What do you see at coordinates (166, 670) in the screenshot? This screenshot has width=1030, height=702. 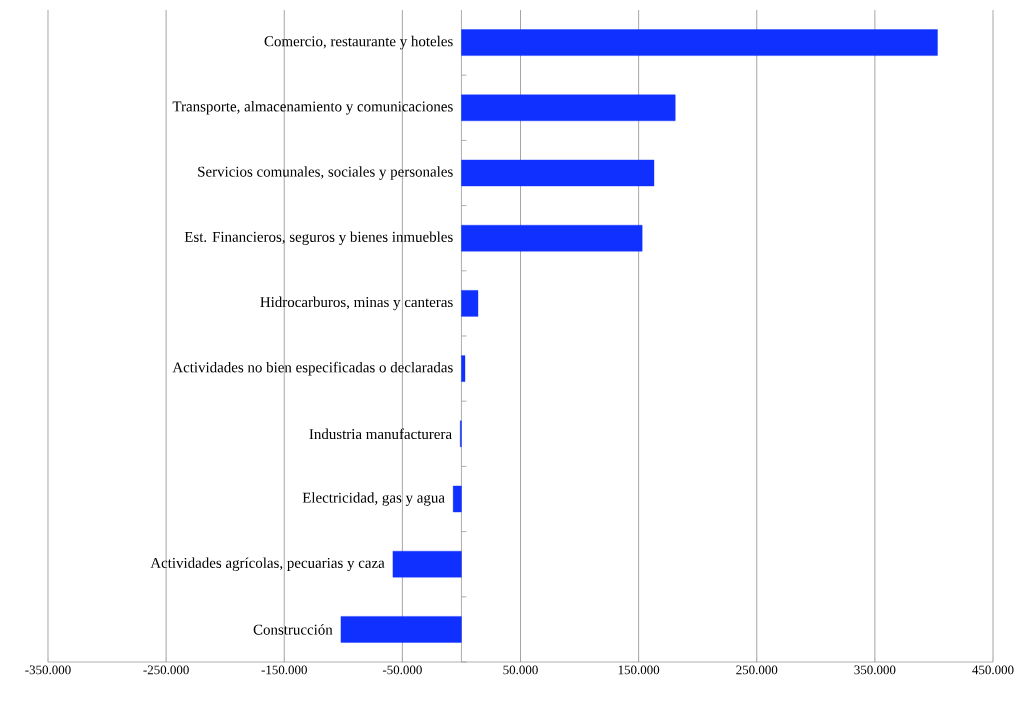 I see `x-tick-label: -250.000` at bounding box center [166, 670].